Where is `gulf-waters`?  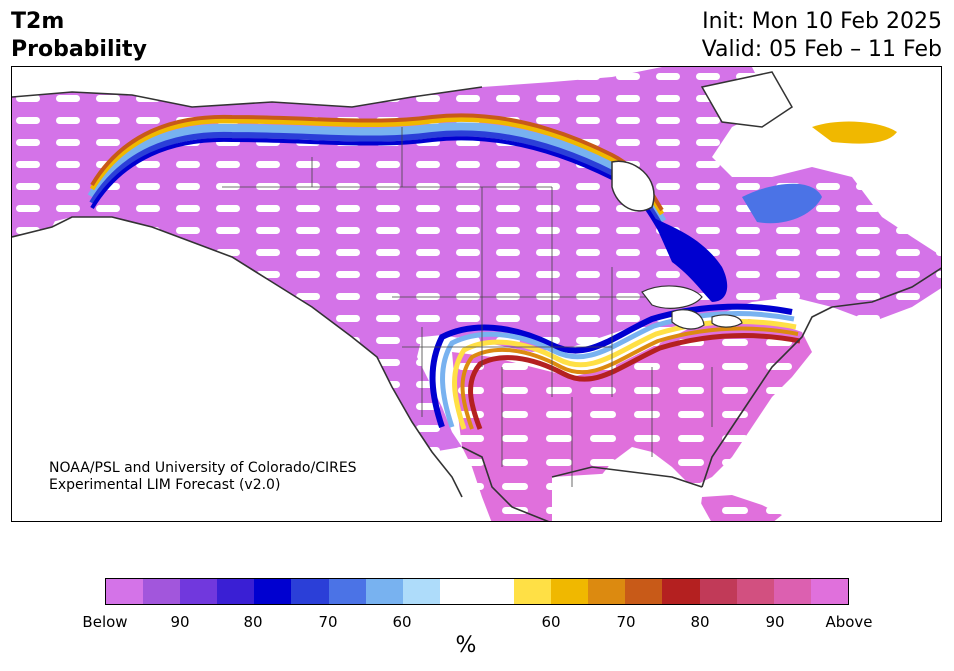
gulf-waters is located at coordinates (631, 496).